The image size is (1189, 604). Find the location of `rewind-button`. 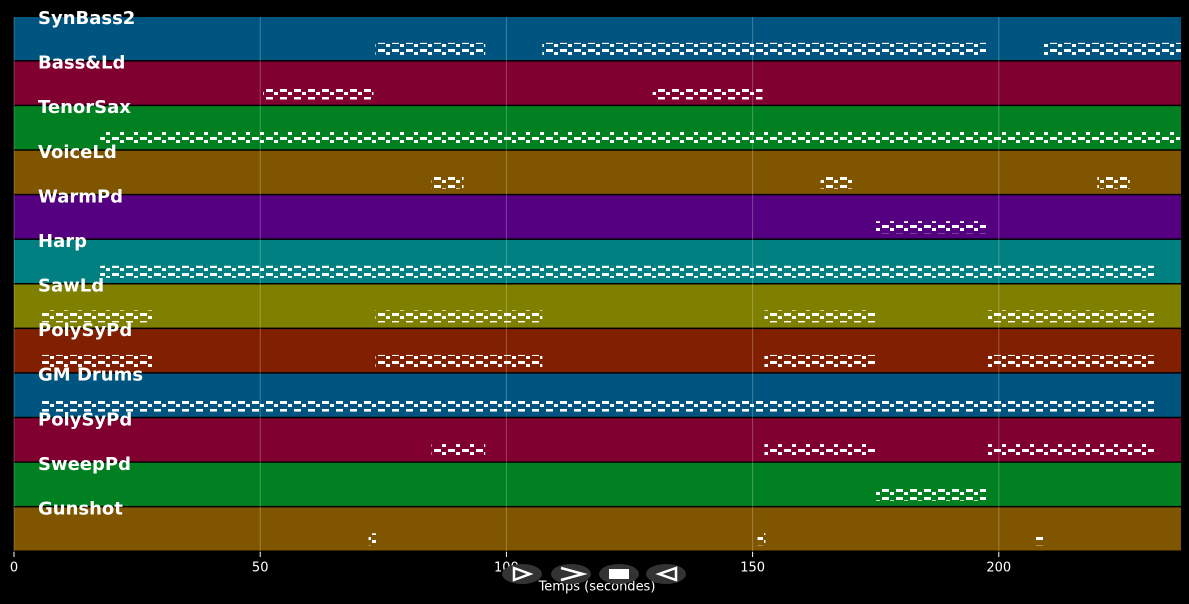

rewind-button is located at coordinates (666, 574).